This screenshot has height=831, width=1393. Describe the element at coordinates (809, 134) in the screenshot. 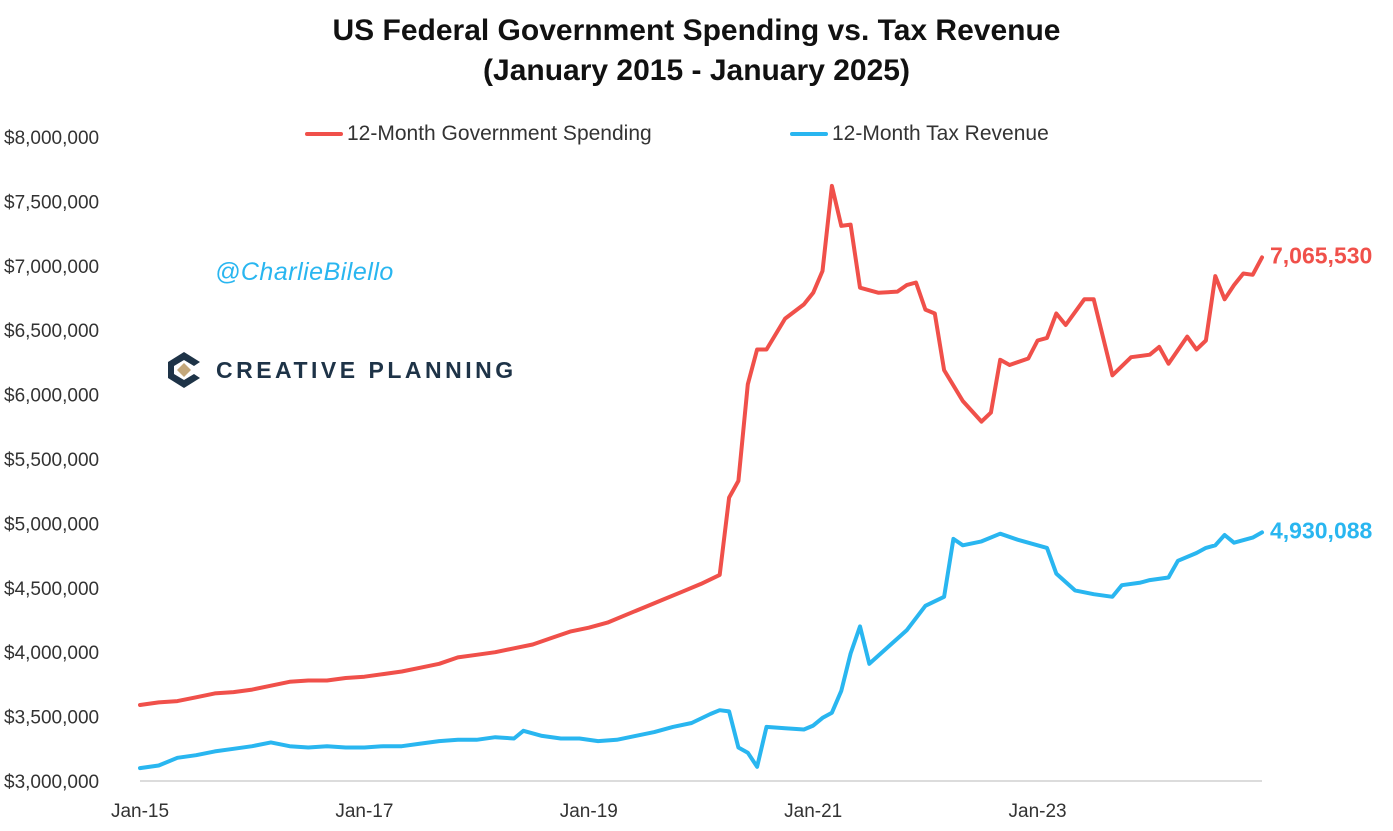

I see `legend-swatch-revenue` at that location.